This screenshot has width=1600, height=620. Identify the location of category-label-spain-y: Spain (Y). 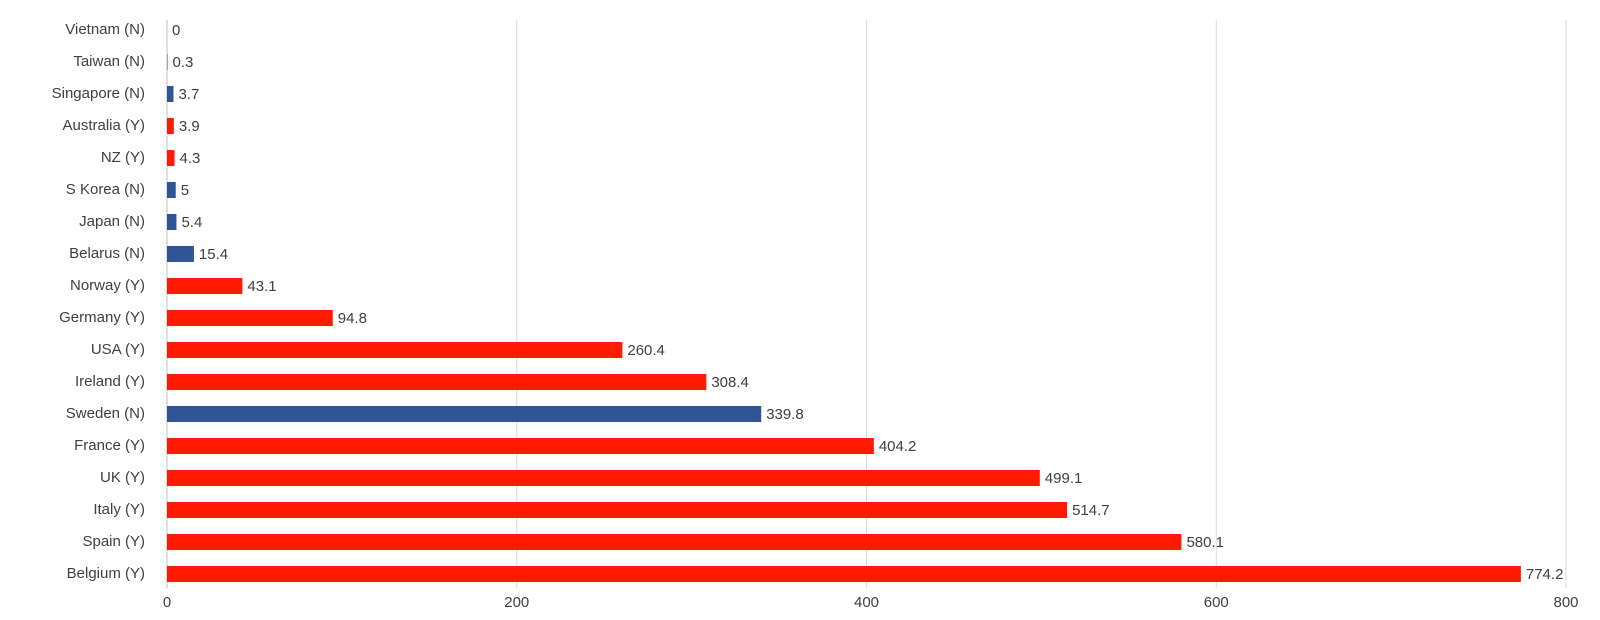
(113, 541).